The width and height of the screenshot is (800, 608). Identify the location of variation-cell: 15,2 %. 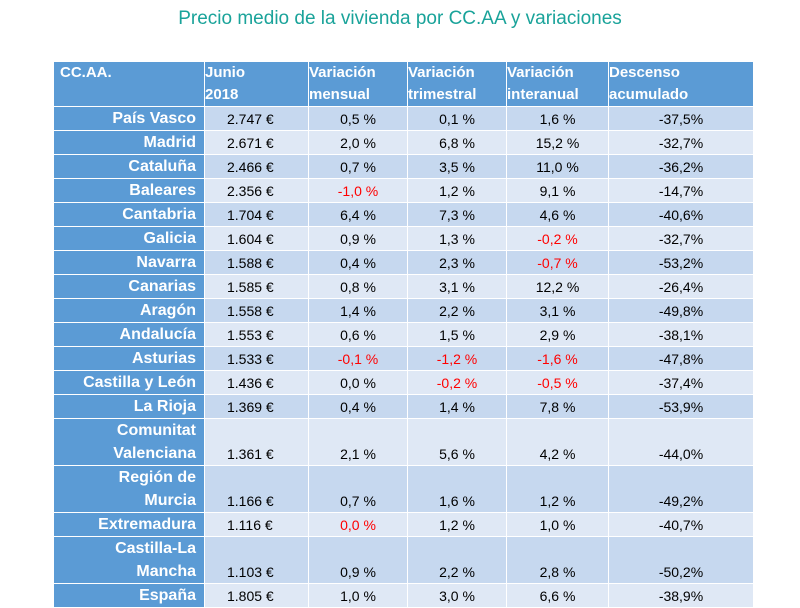
(557, 142).